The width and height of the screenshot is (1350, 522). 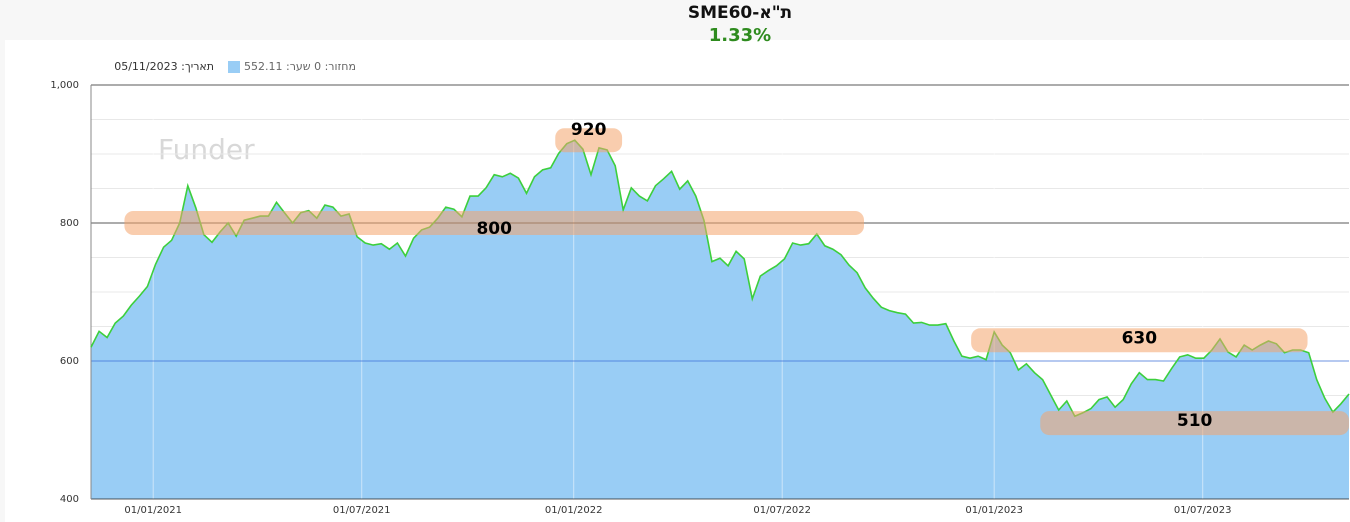 I want to click on x-tick-label: 01/01/2021, so click(x=153, y=510).